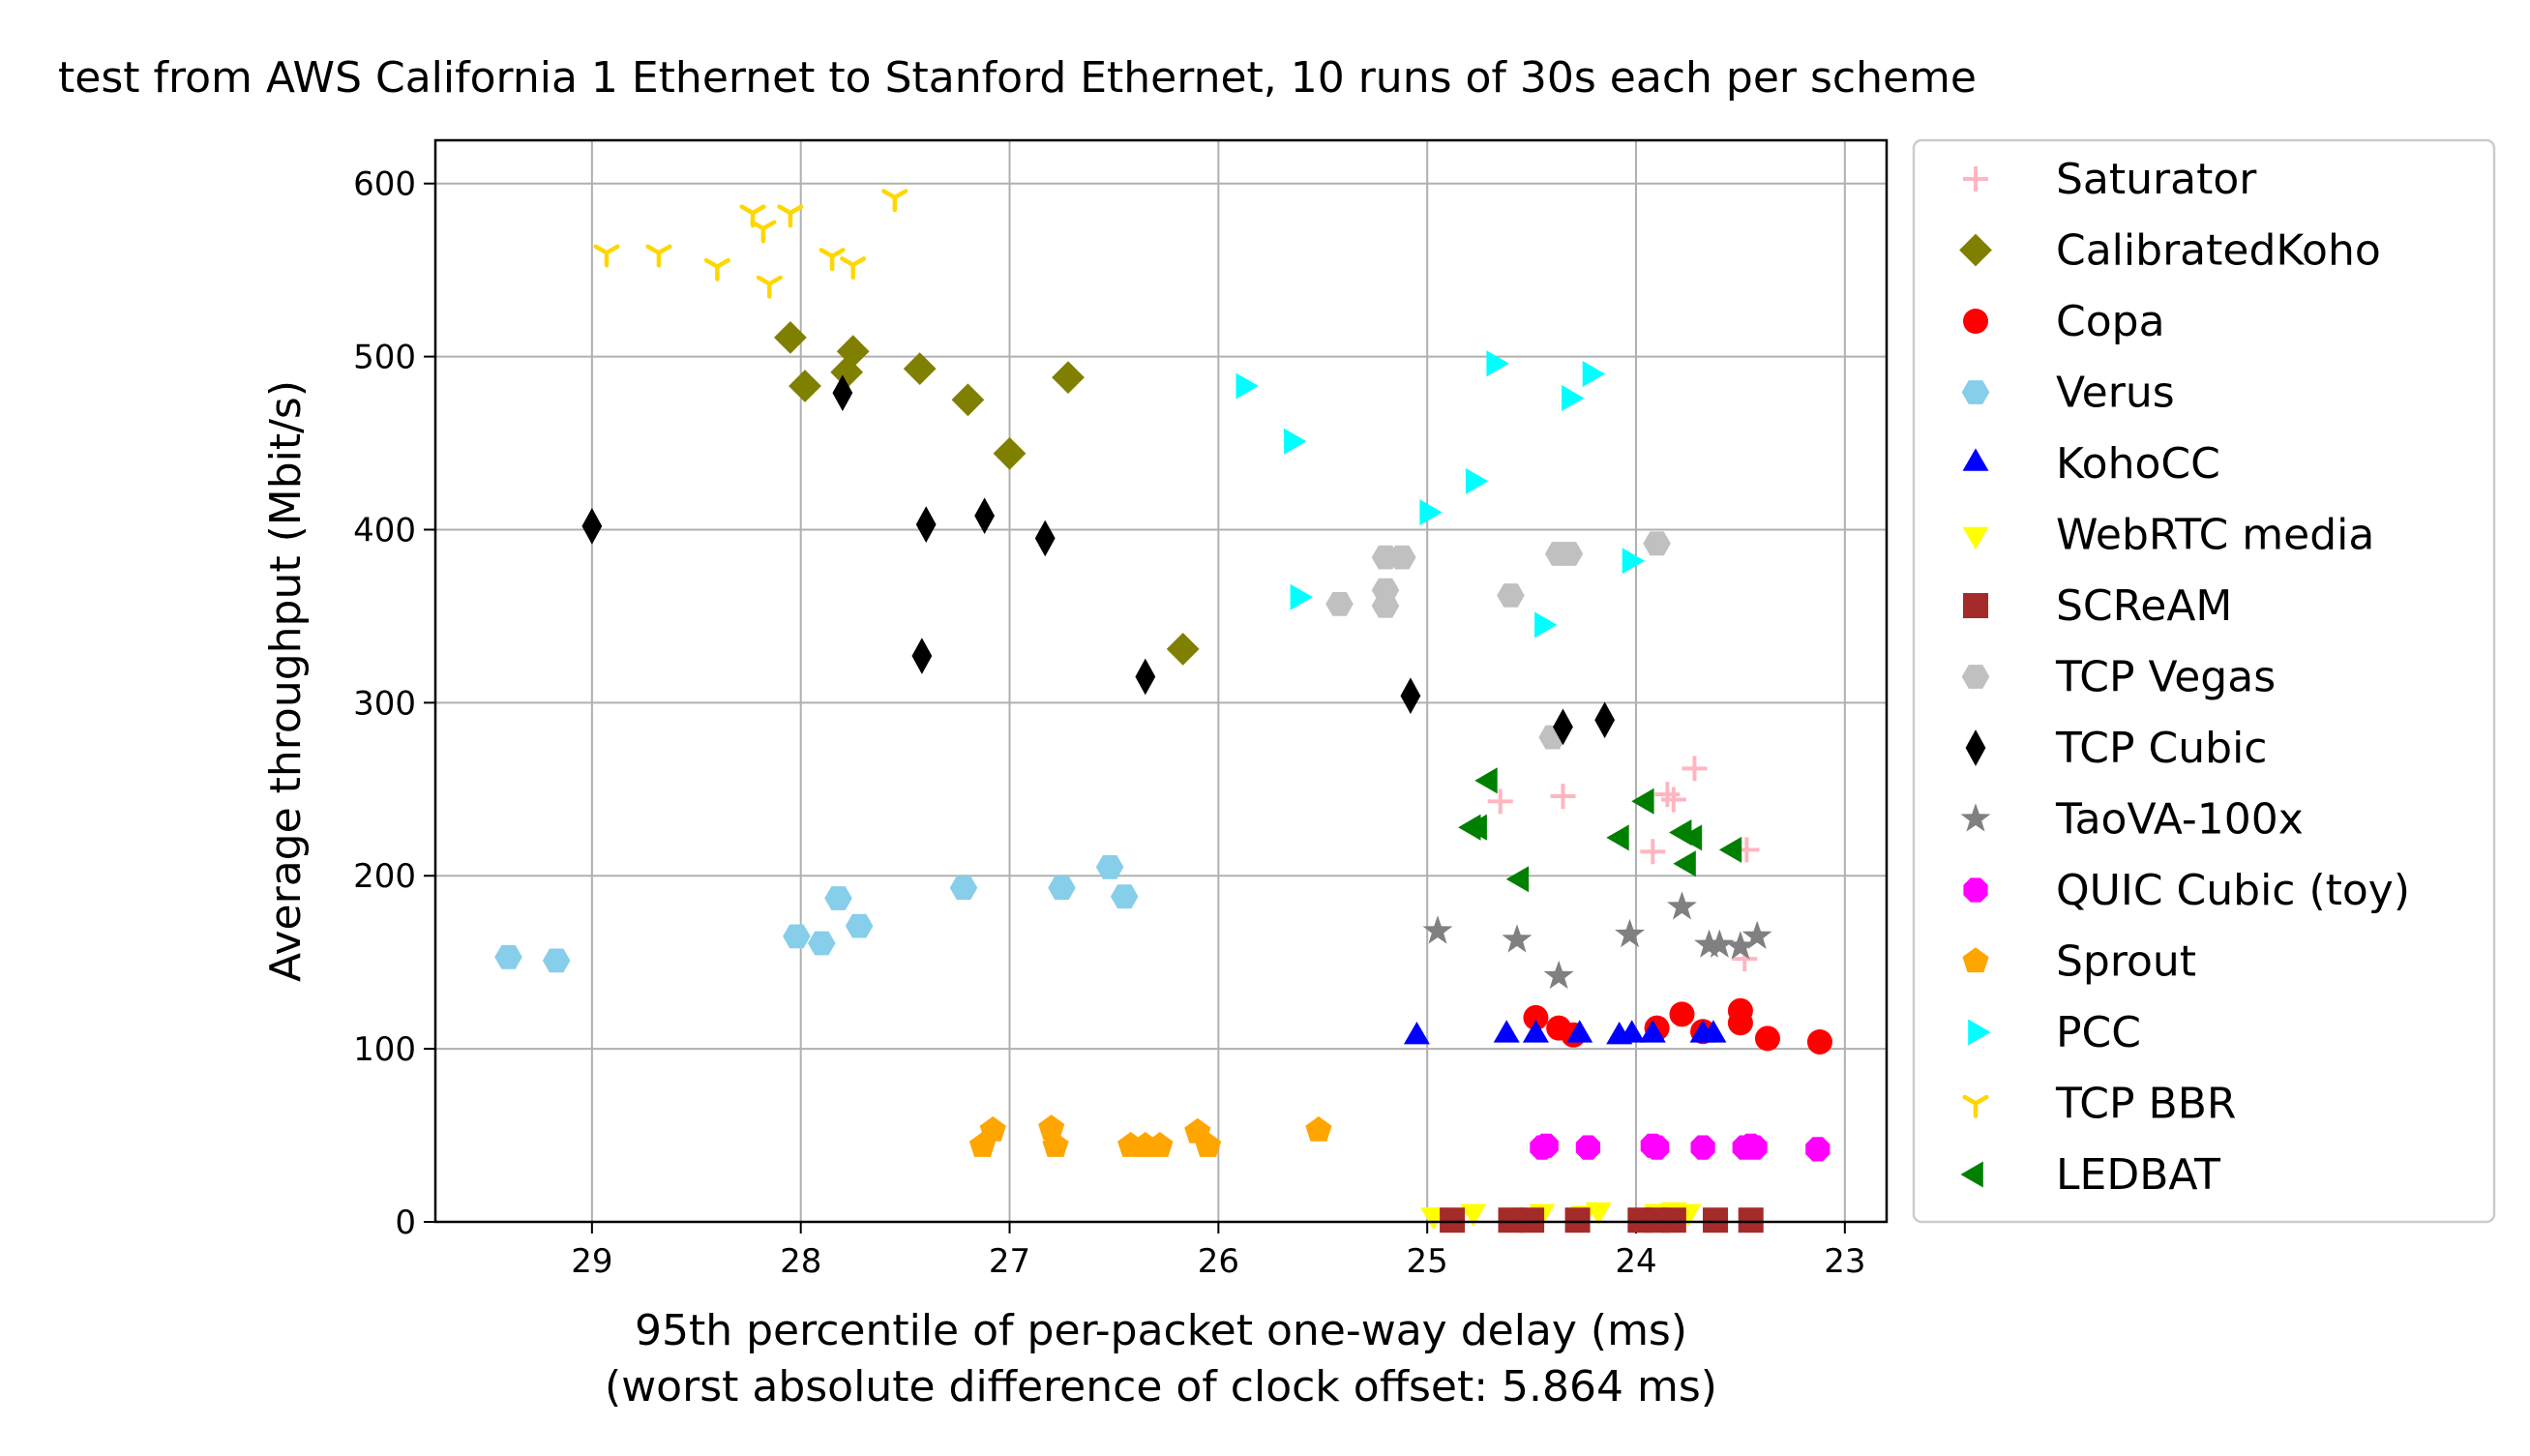 Image resolution: width=2530 pixels, height=1456 pixels. I want to click on x-tick-label: 26, so click(1218, 1262).